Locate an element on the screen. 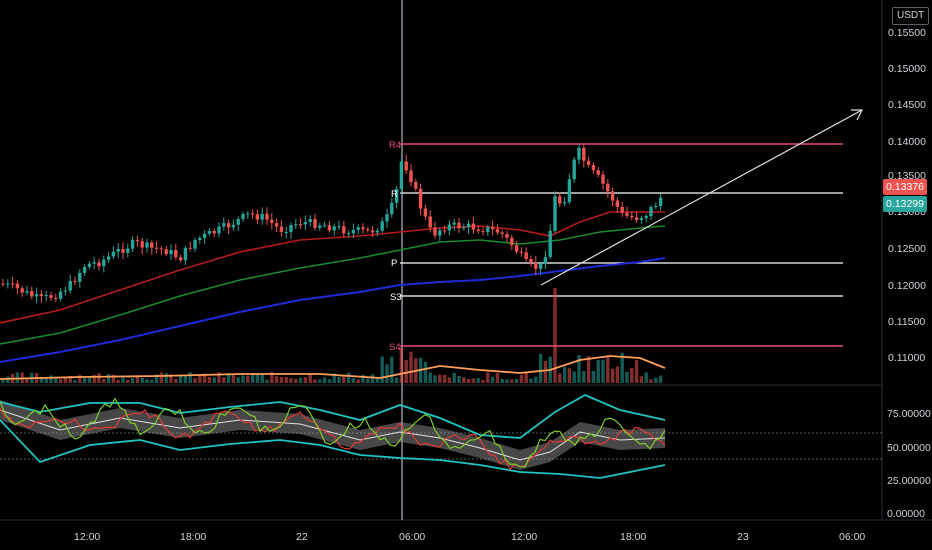 The height and width of the screenshot is (550, 932). price-tick: 0.12500 is located at coordinates (907, 249).